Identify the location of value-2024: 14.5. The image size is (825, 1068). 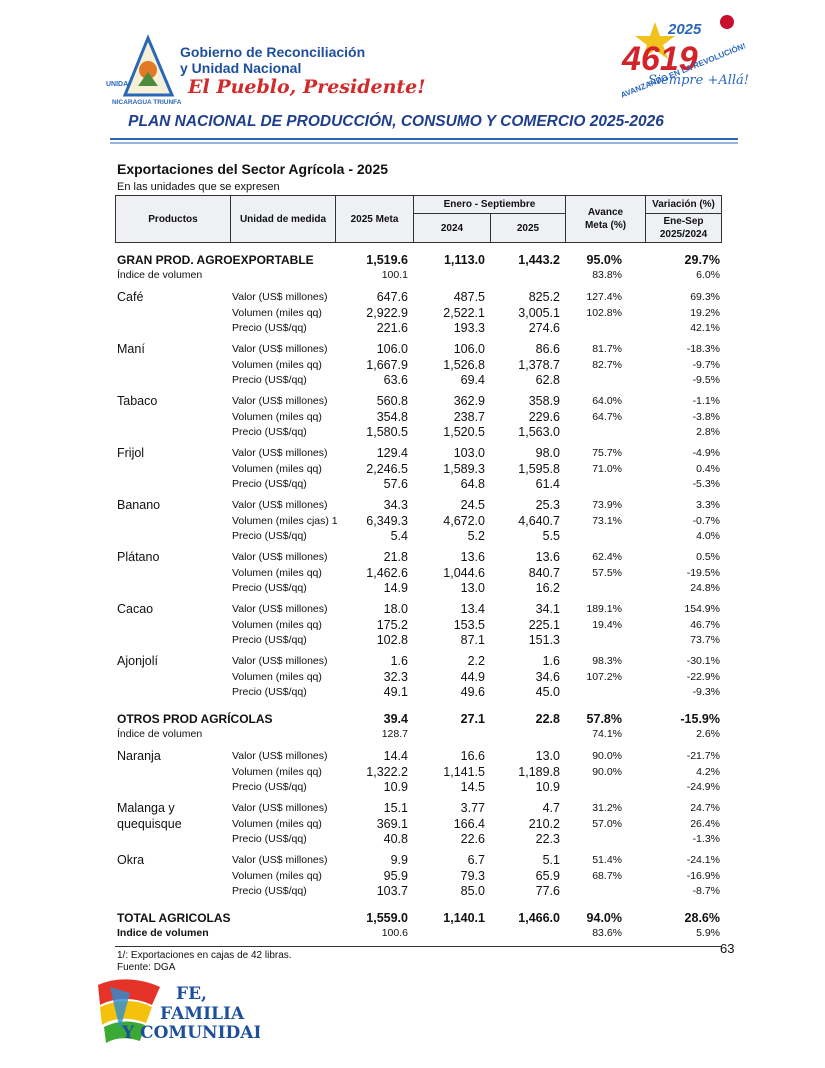
(472, 787).